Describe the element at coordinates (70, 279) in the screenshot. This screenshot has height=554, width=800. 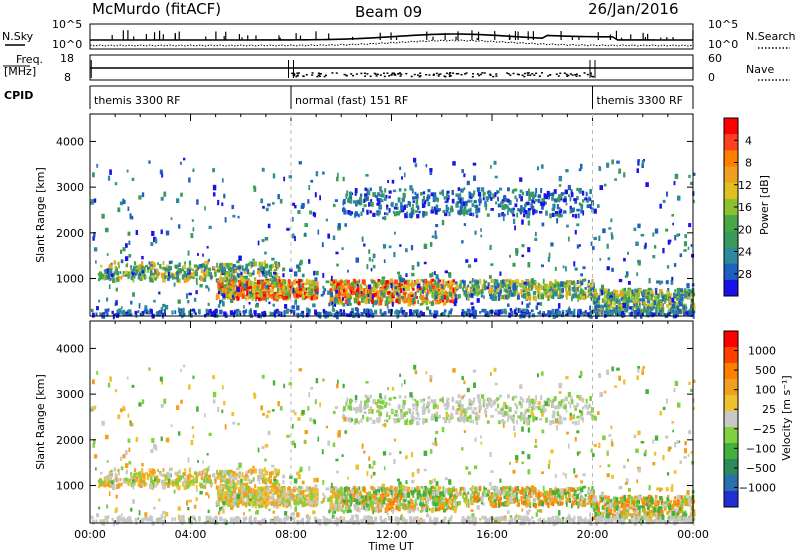
I see `y-tick-label: 1000` at that location.